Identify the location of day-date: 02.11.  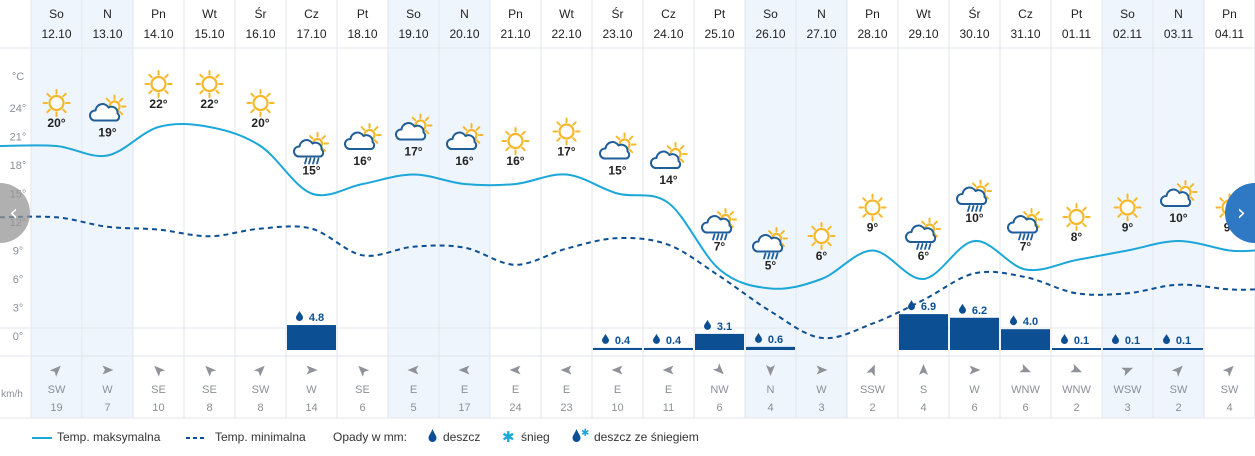
(1127, 34).